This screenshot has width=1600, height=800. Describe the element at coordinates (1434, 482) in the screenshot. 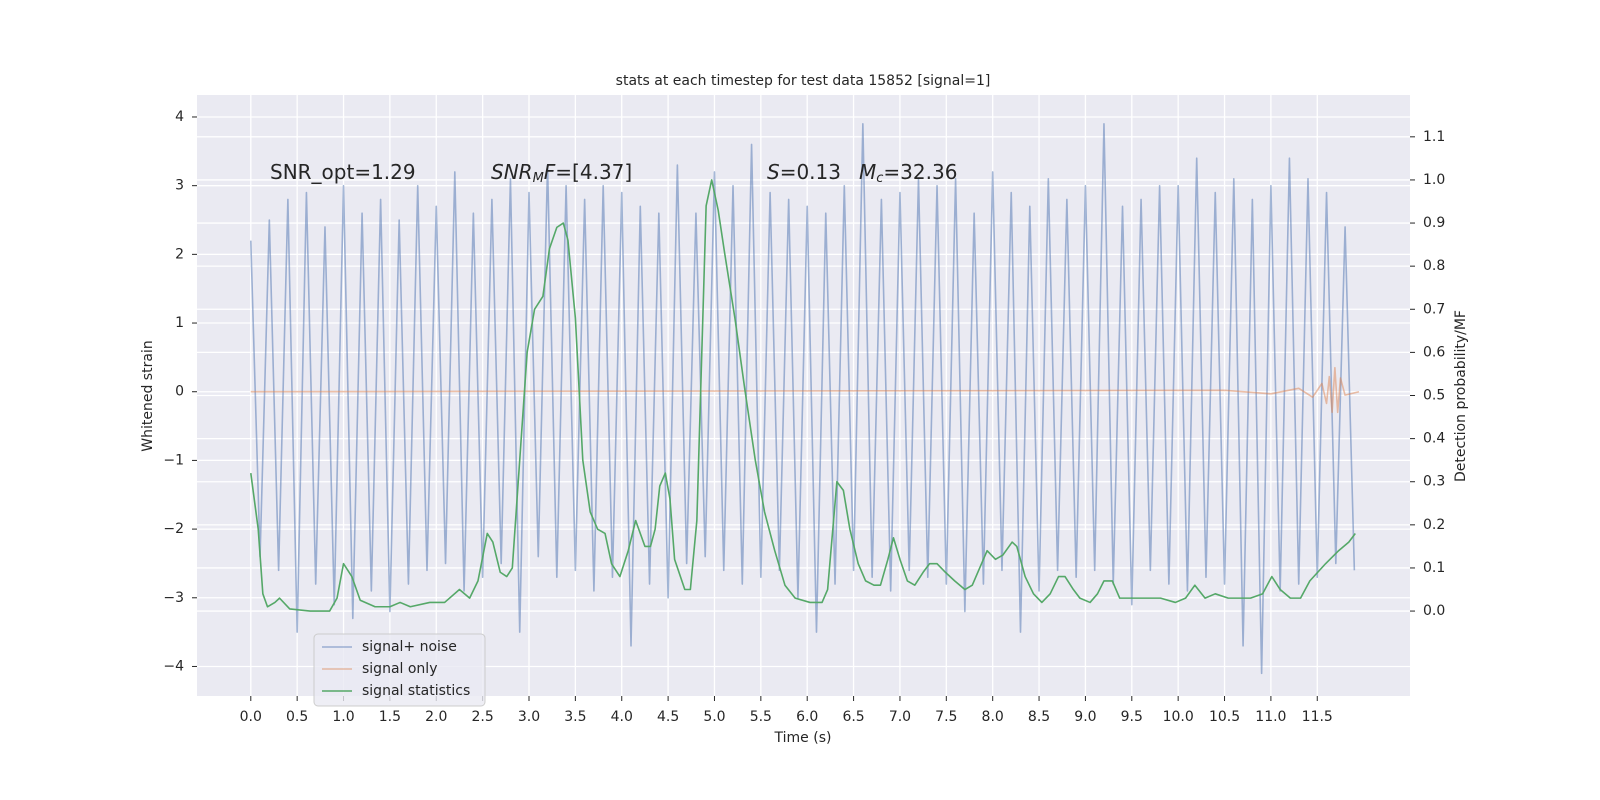

I see `y2-tick-label: 0.3` at that location.